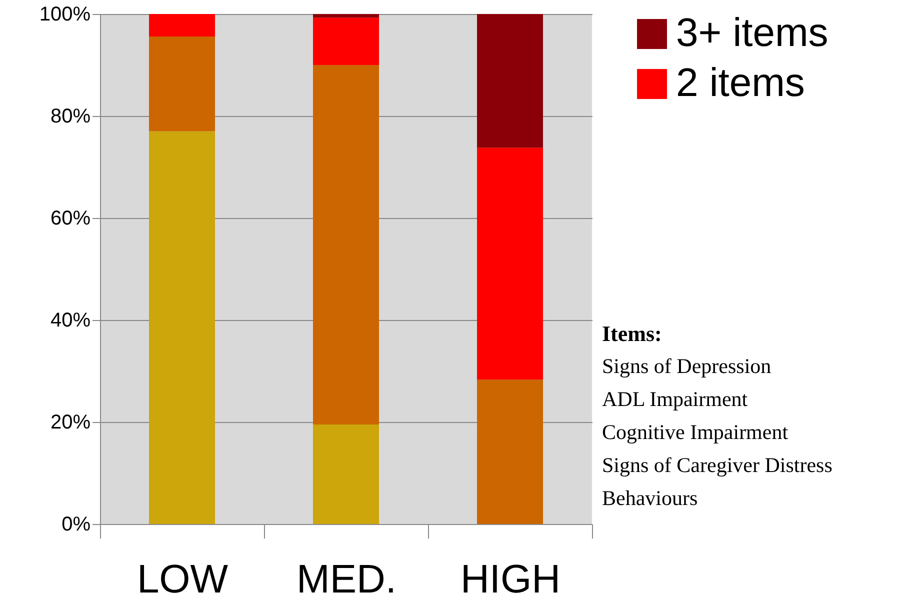 The image size is (911, 601). What do you see at coordinates (346, 579) in the screenshot?
I see `x-tick-label: MED.` at bounding box center [346, 579].